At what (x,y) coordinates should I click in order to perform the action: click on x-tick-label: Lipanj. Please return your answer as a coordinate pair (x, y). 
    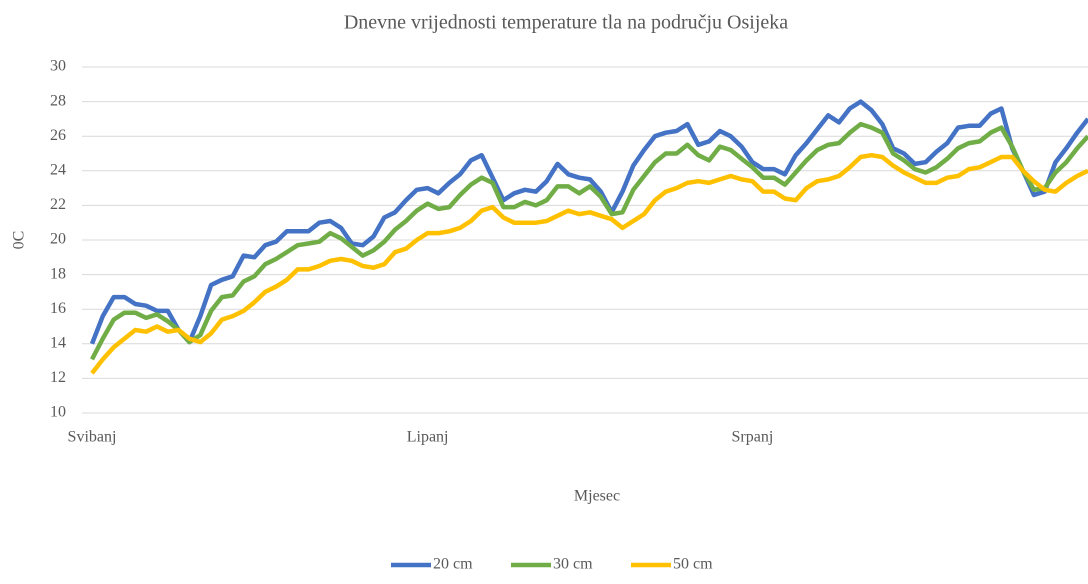
    Looking at the image, I should click on (428, 437).